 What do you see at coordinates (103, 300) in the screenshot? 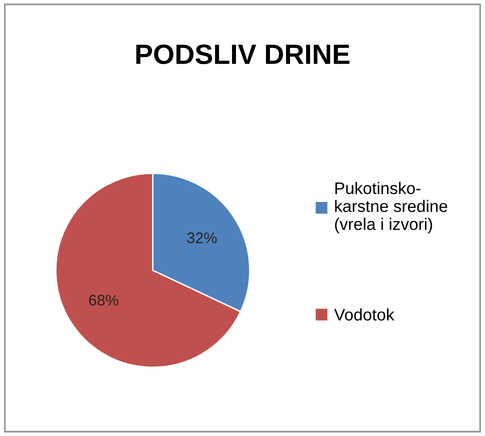
I see `data-label: 68%` at bounding box center [103, 300].